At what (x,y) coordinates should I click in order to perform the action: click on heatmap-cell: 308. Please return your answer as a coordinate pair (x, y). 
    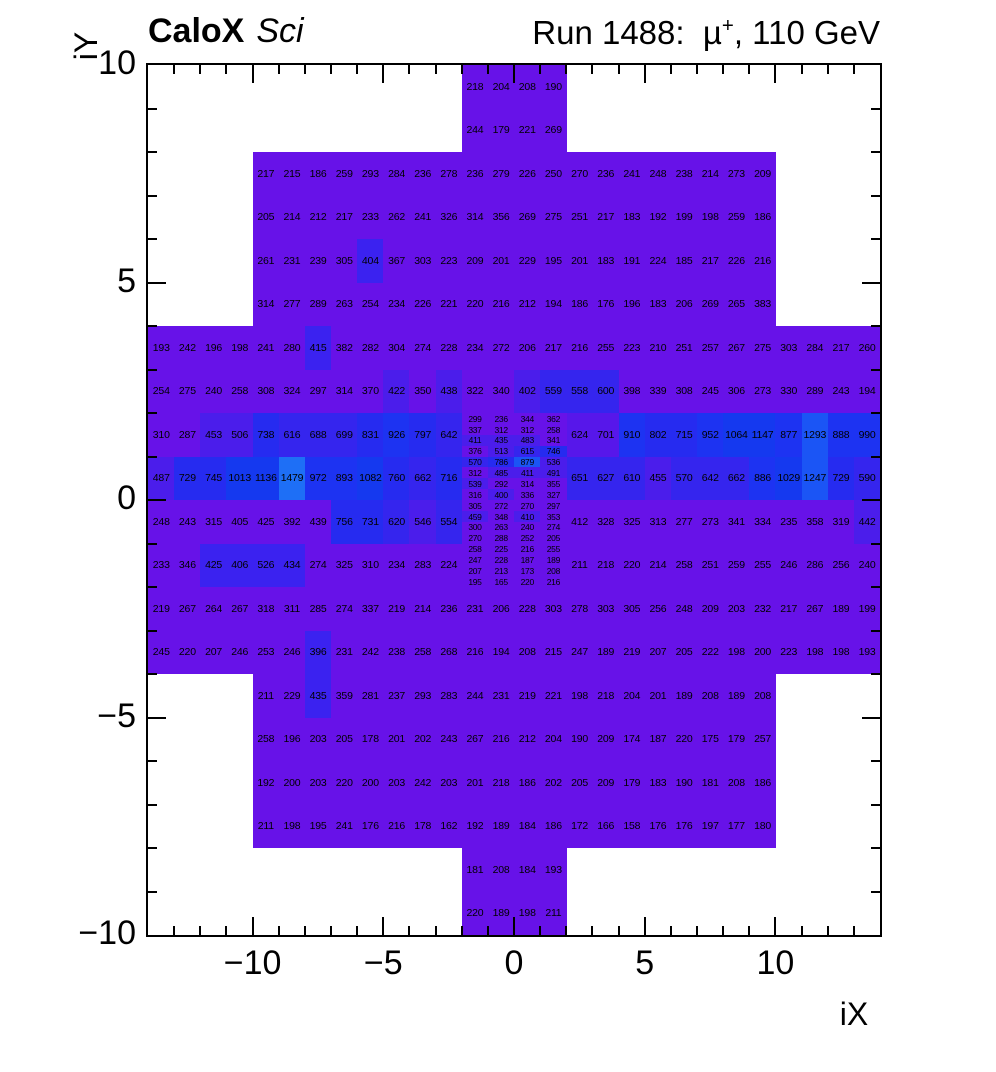
    Looking at the image, I should click on (266, 391).